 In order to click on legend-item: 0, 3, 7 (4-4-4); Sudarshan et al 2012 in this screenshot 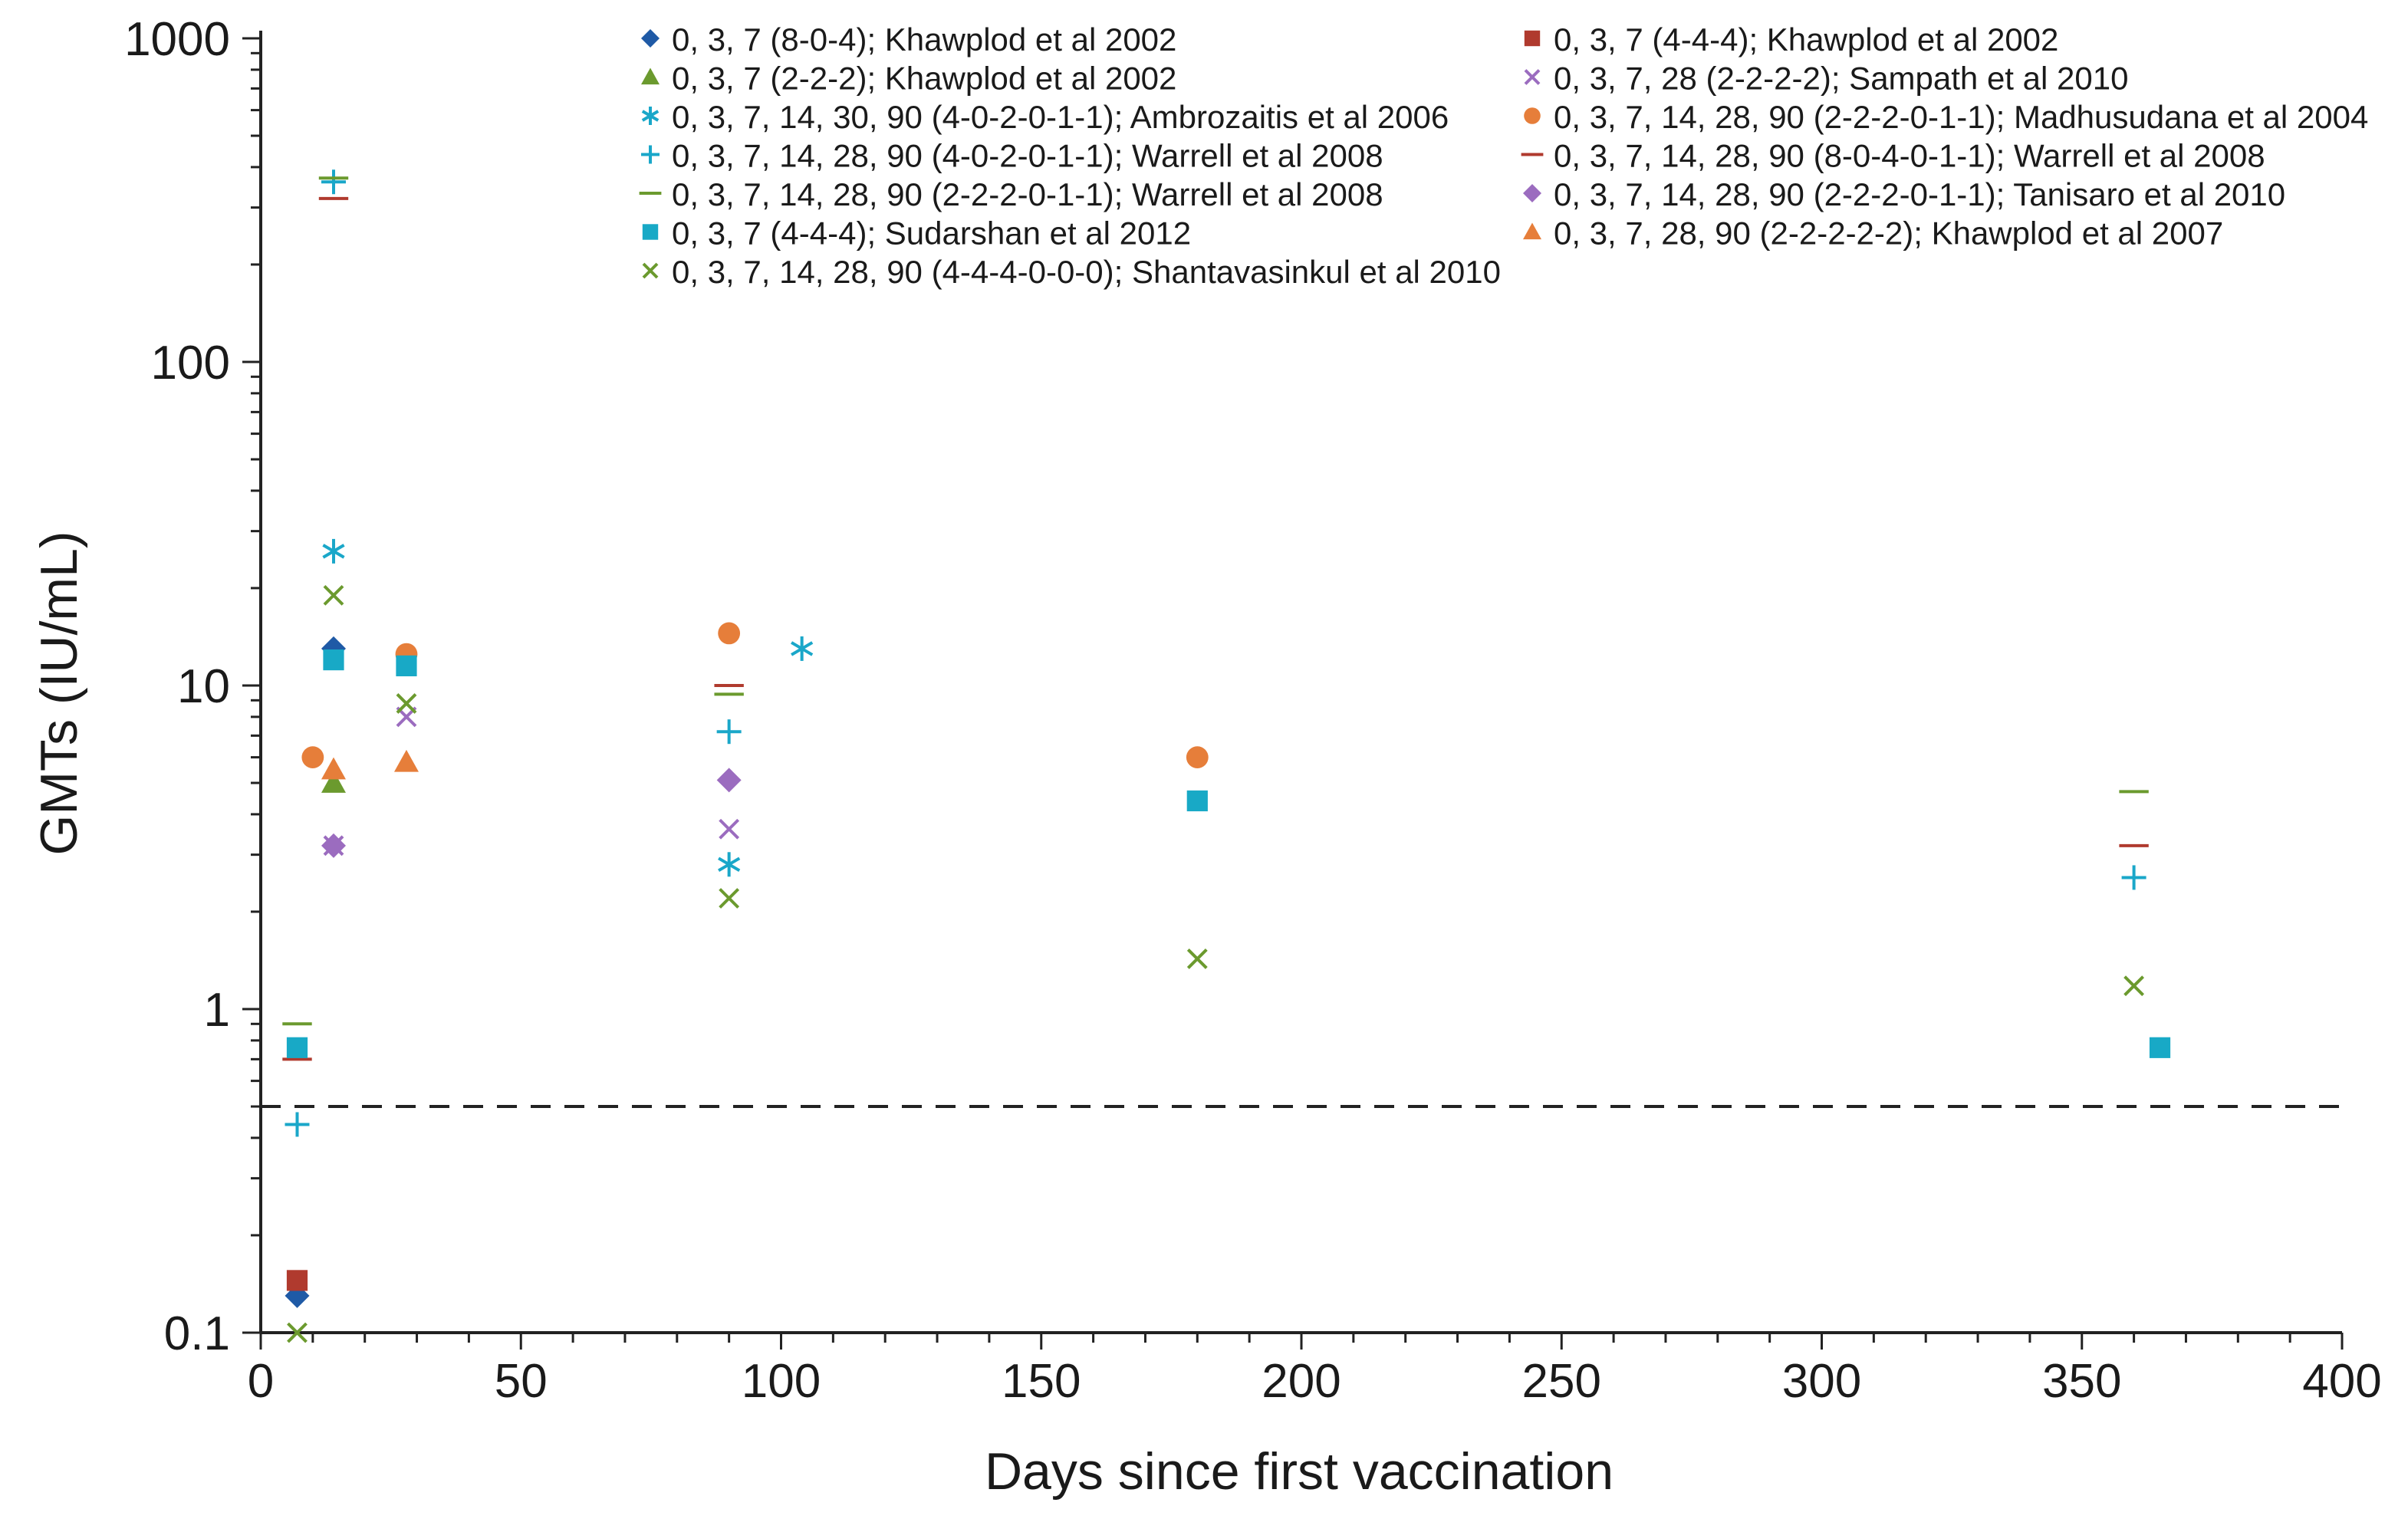, I will do `click(917, 233)`.